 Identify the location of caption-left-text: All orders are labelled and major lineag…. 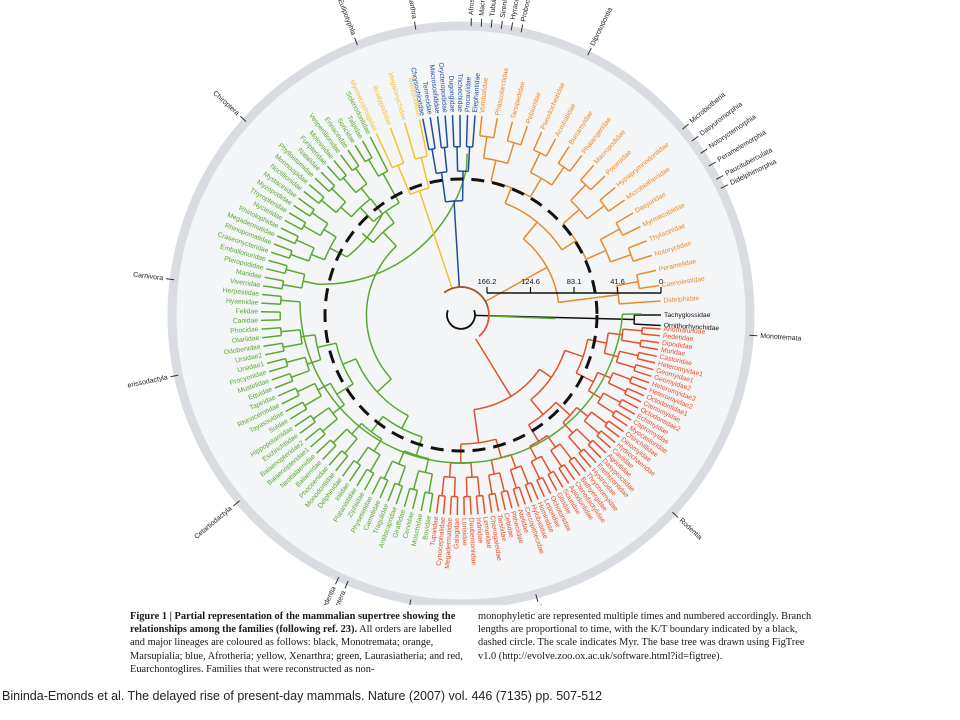
(296, 649).